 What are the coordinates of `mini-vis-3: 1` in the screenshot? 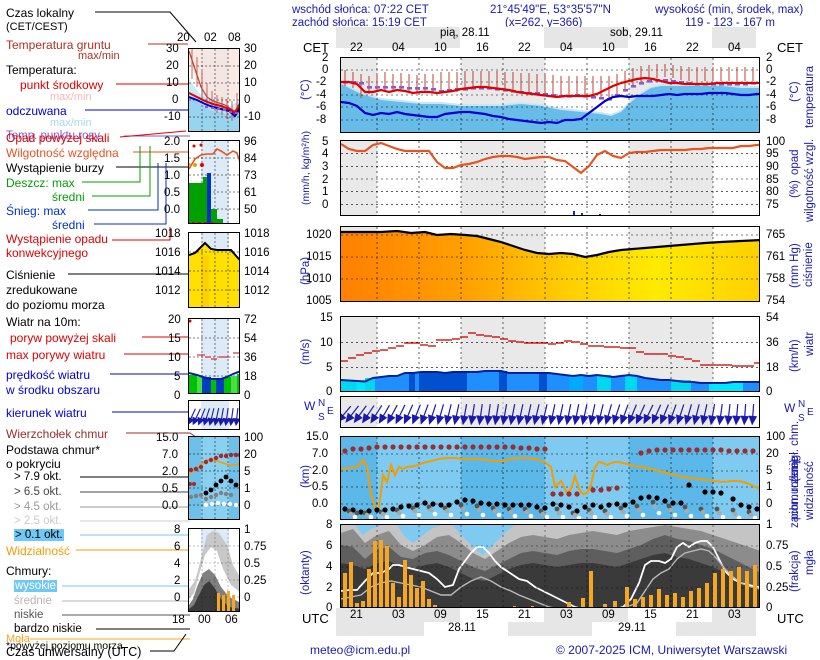 It's located at (247, 489).